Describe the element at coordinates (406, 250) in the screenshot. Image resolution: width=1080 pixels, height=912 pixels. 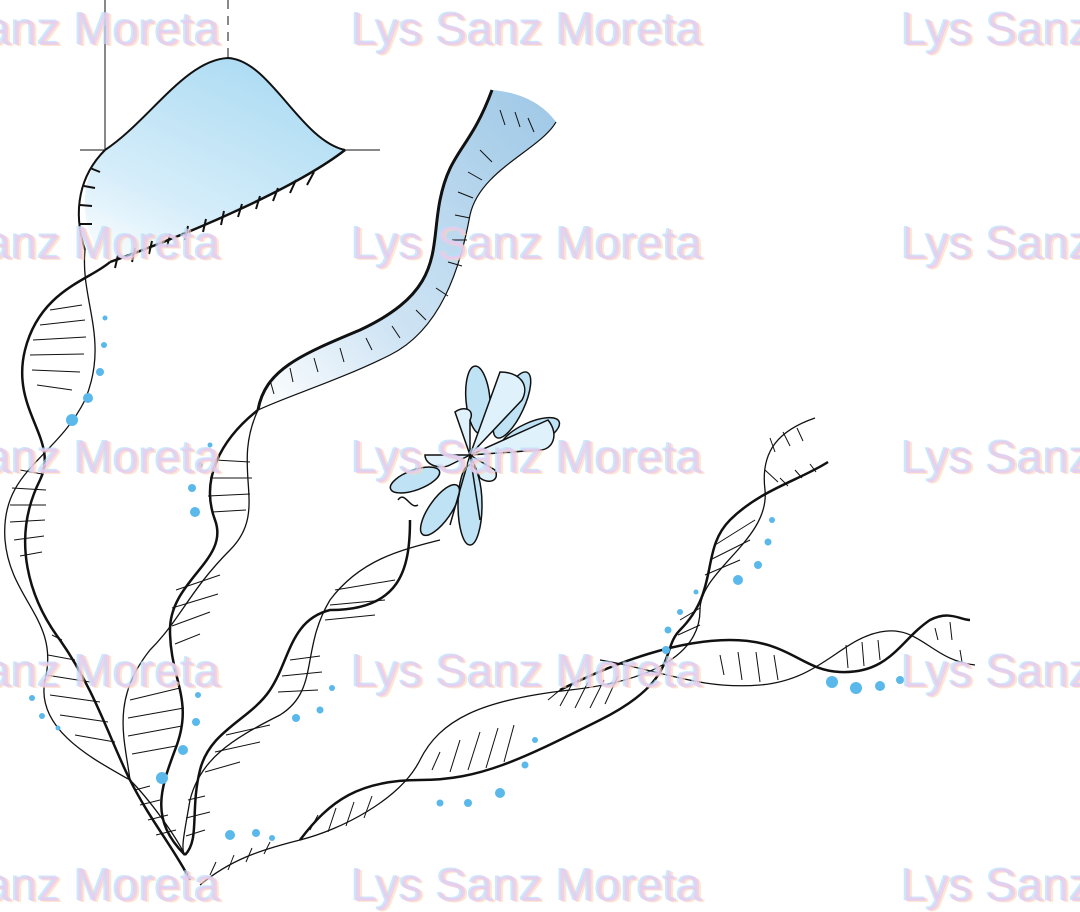
I see `ribbon-strand` at that location.